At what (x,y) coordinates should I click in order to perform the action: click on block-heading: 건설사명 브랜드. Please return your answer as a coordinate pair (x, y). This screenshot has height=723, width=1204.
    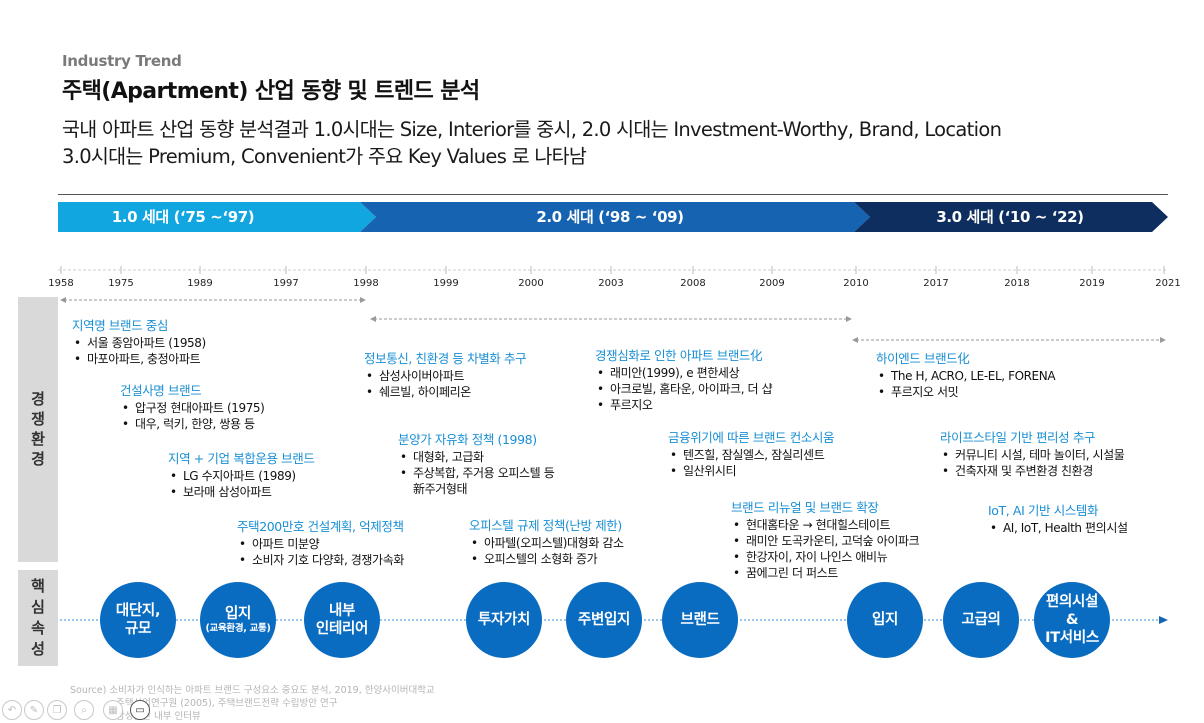
    Looking at the image, I should click on (161, 390).